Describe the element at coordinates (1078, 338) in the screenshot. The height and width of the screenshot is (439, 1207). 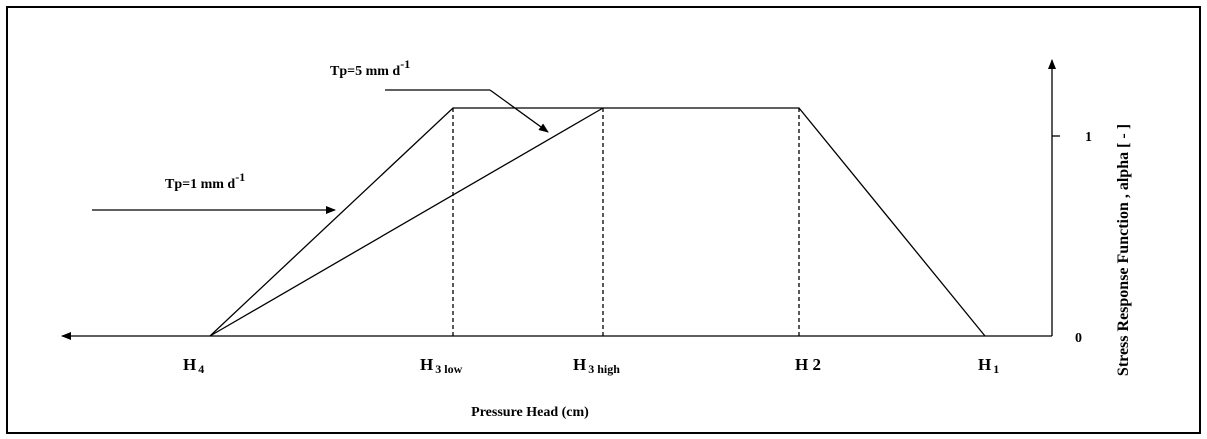
I see `y-label: 0` at that location.